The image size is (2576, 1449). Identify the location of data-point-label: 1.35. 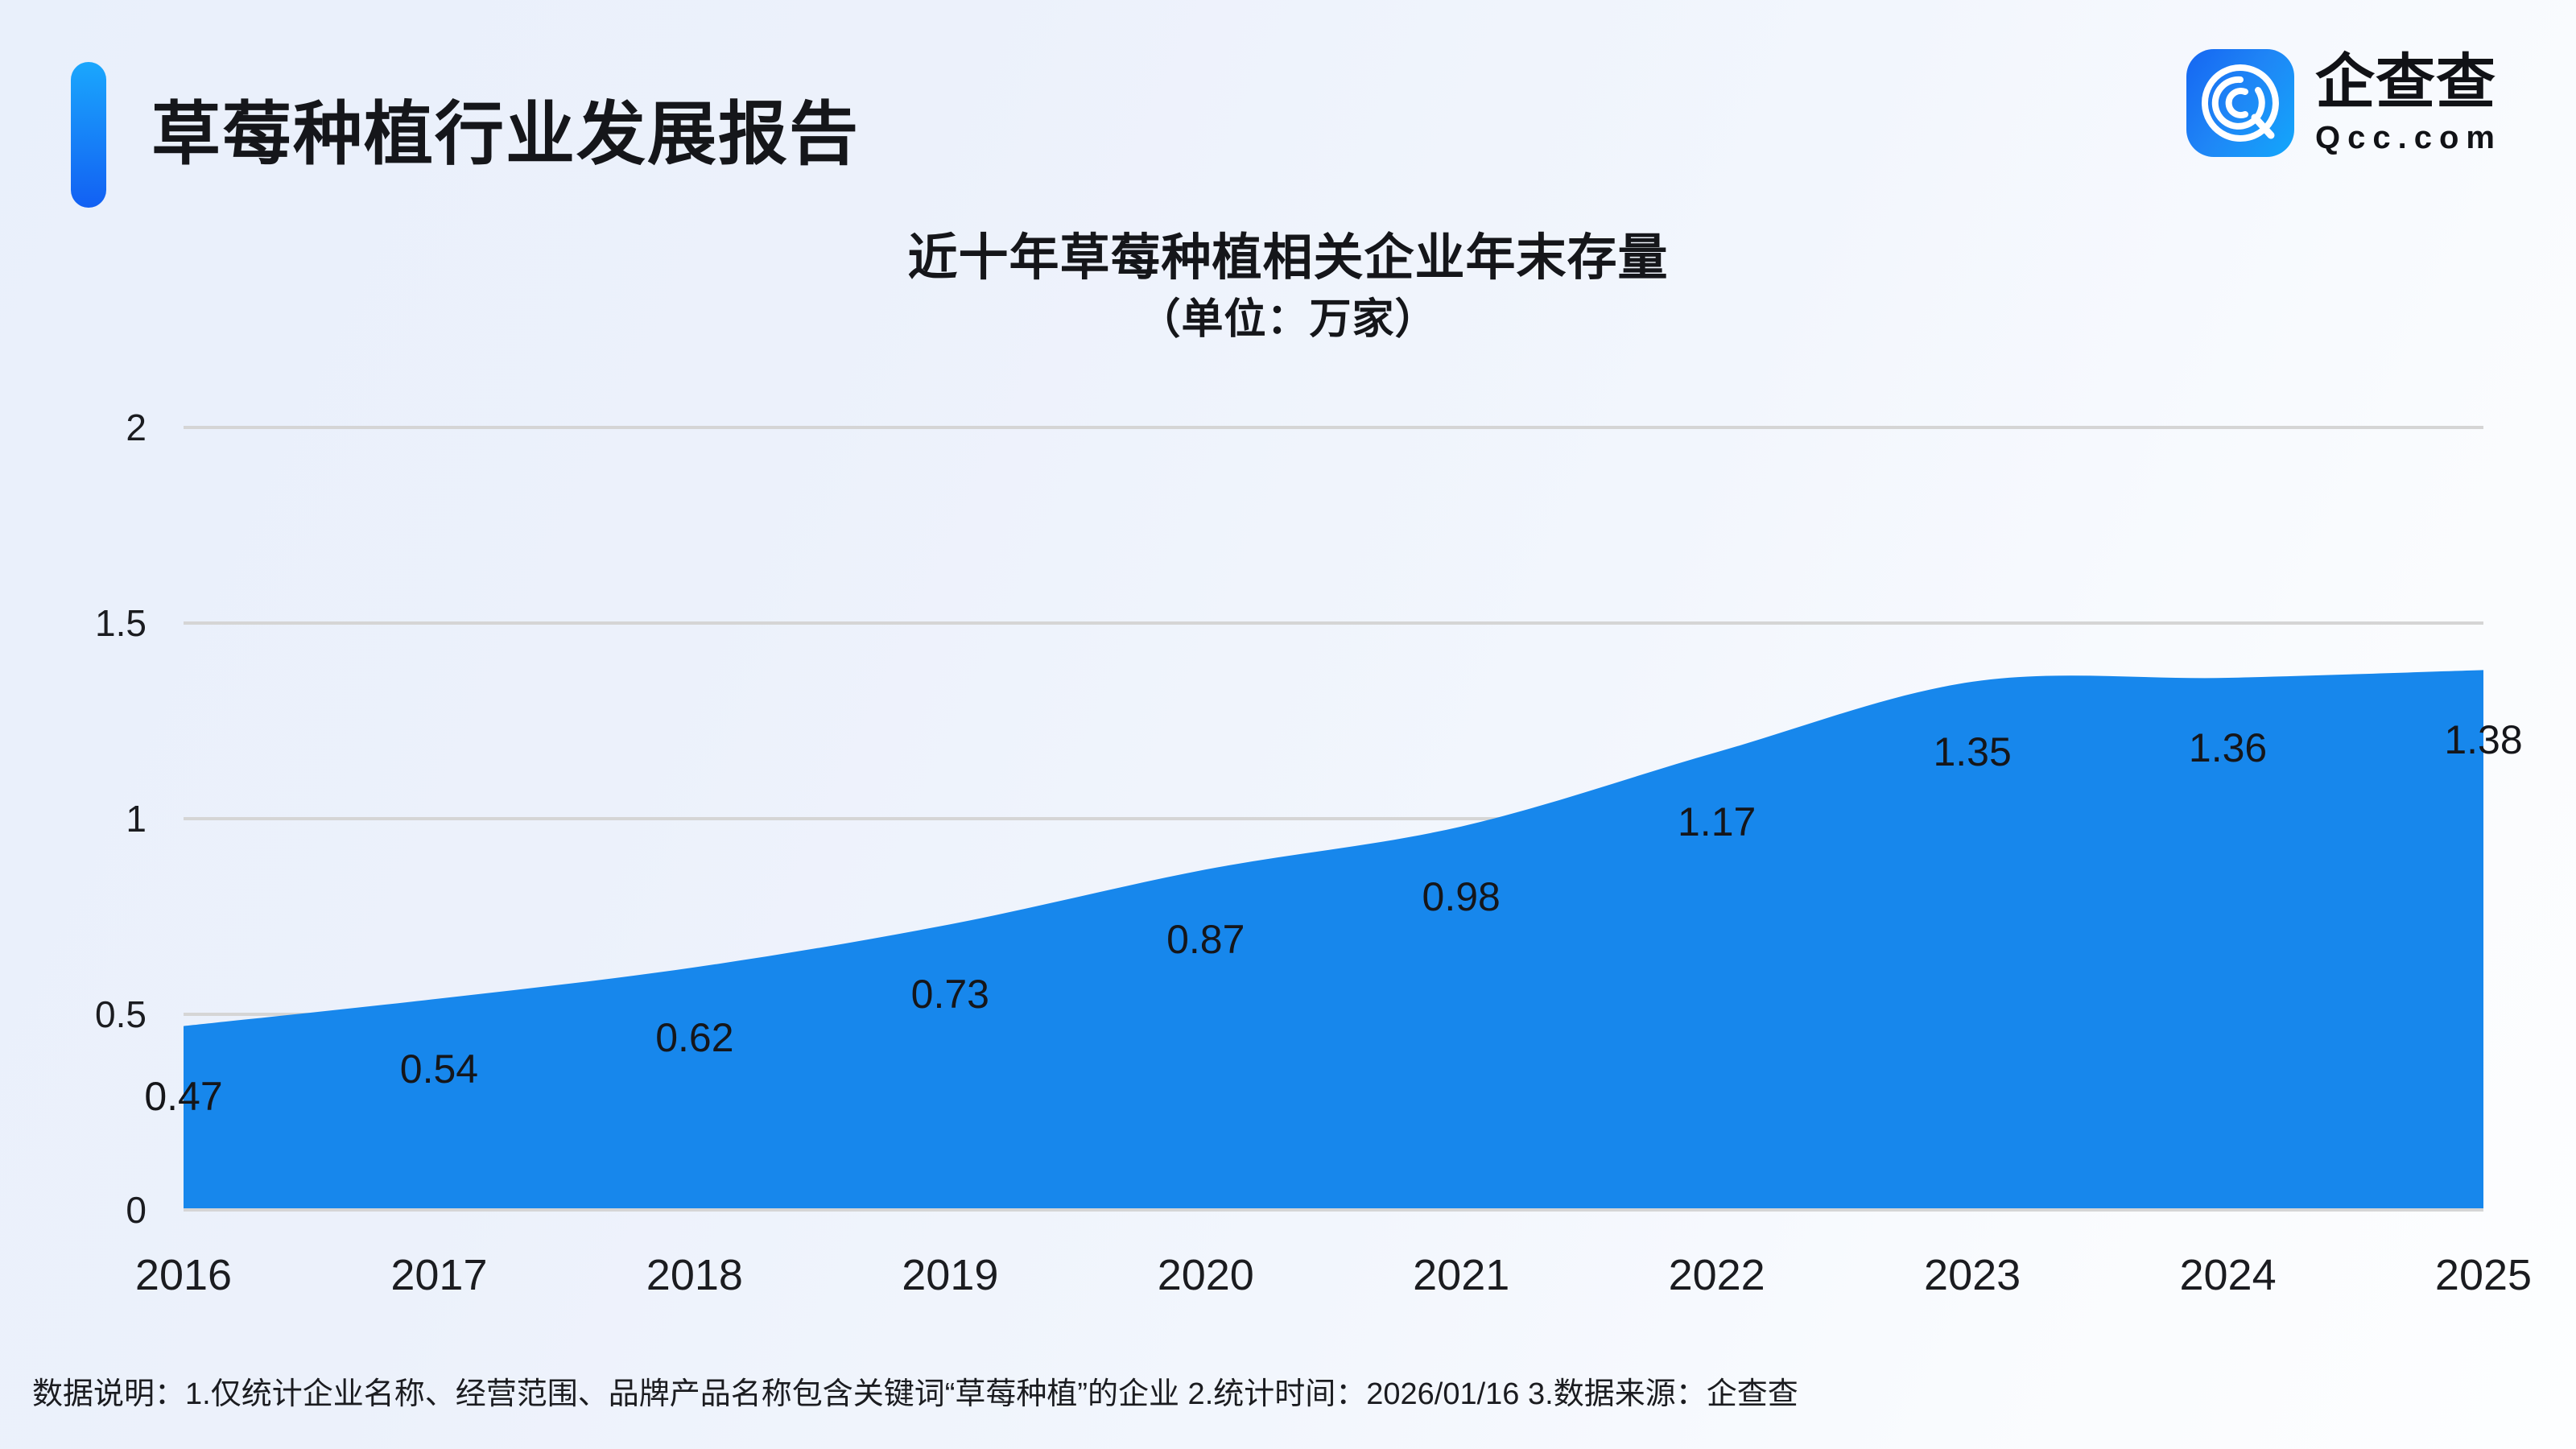
(1972, 751).